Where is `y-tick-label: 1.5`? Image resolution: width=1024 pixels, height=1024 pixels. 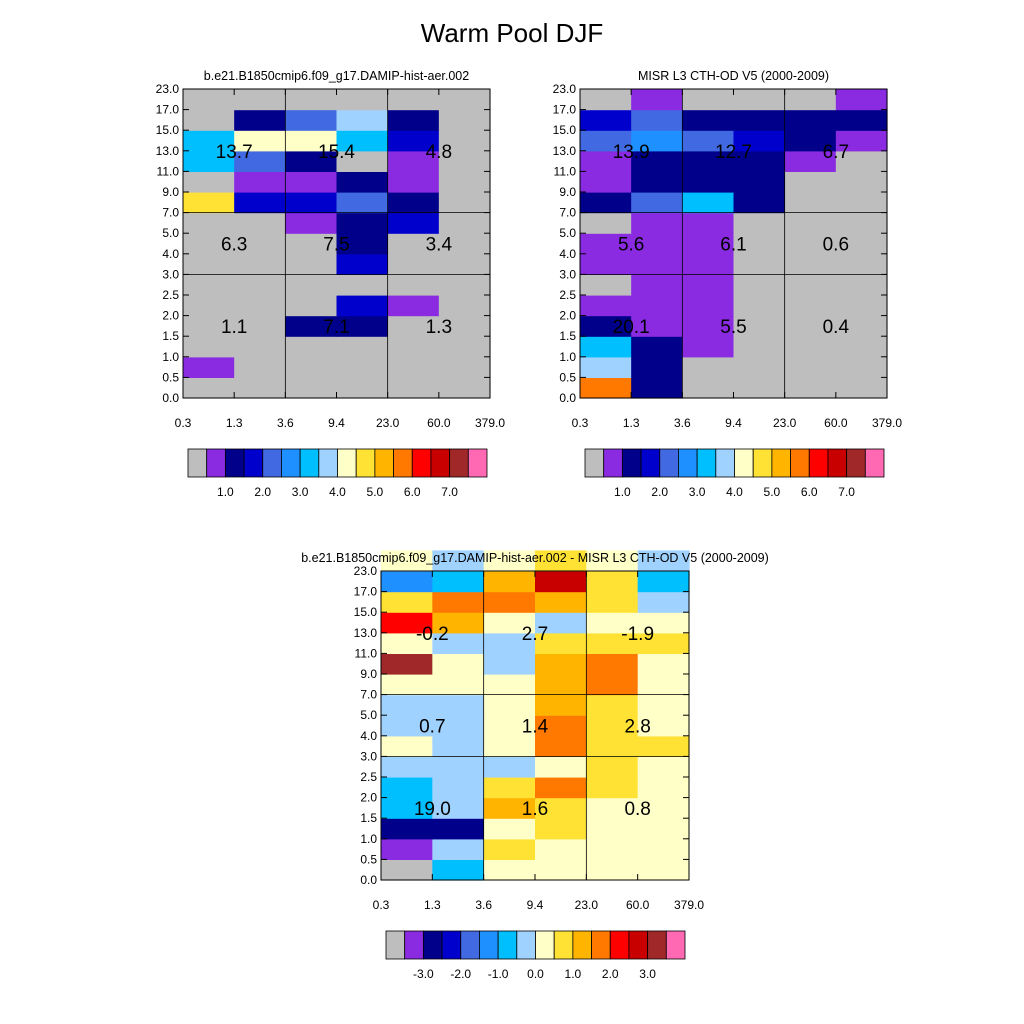
y-tick-label: 1.5 is located at coordinates (170, 336).